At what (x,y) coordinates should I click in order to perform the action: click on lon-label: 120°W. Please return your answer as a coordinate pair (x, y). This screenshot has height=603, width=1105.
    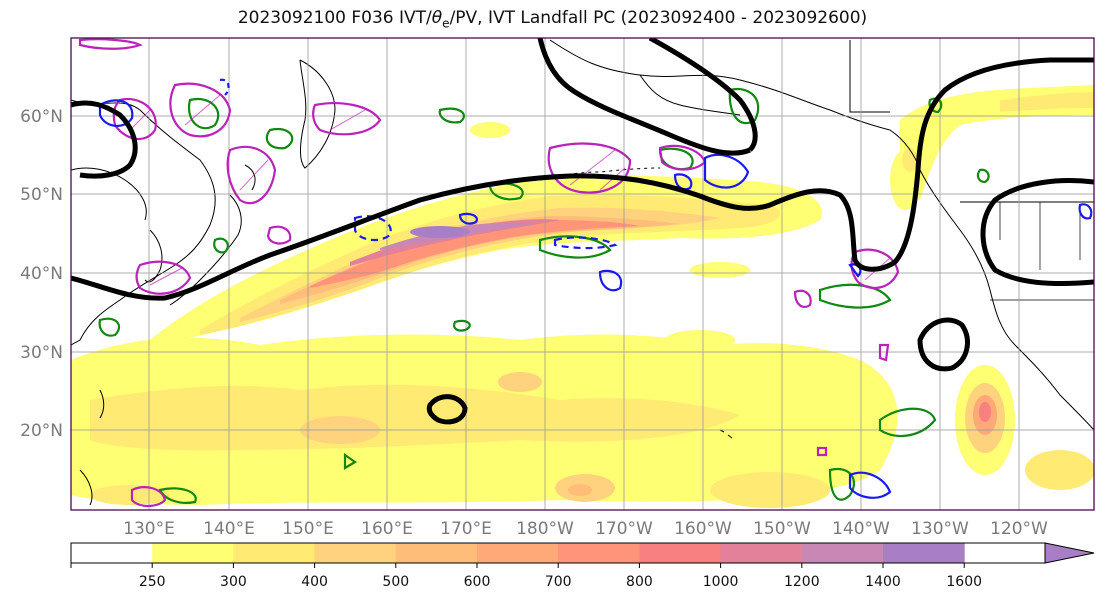
    Looking at the image, I should click on (1019, 529).